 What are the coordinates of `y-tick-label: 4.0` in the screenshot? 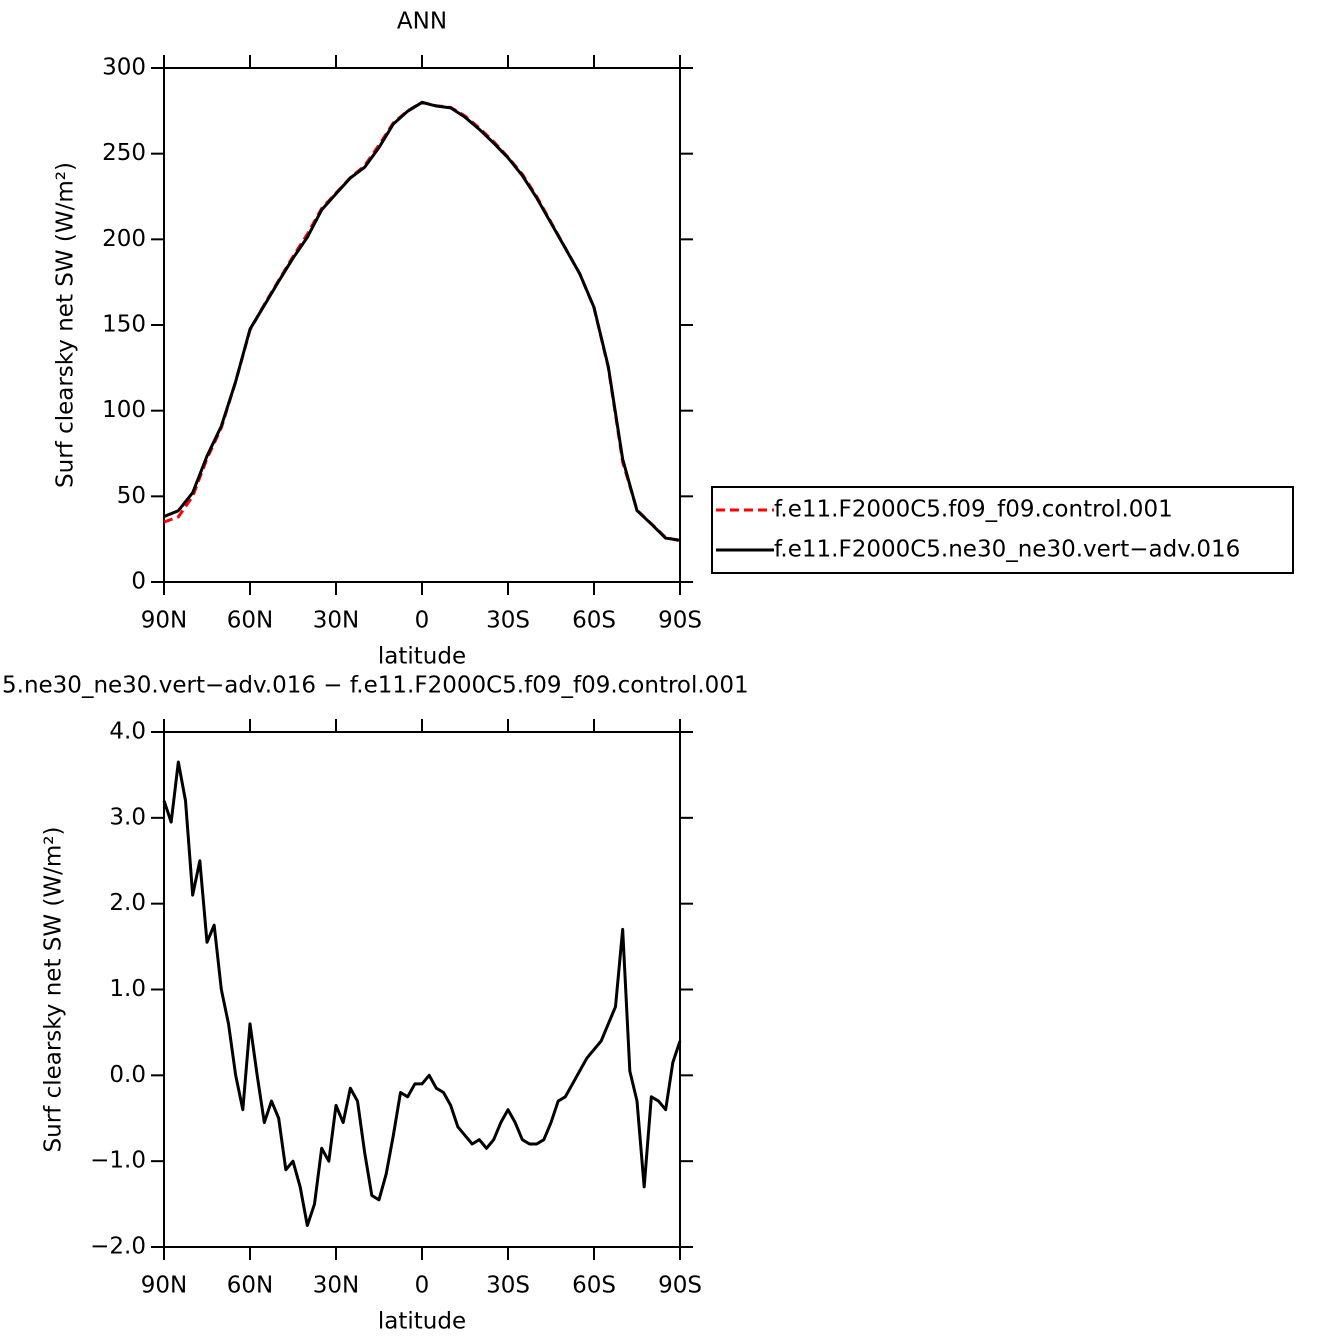 It's located at (127, 732).